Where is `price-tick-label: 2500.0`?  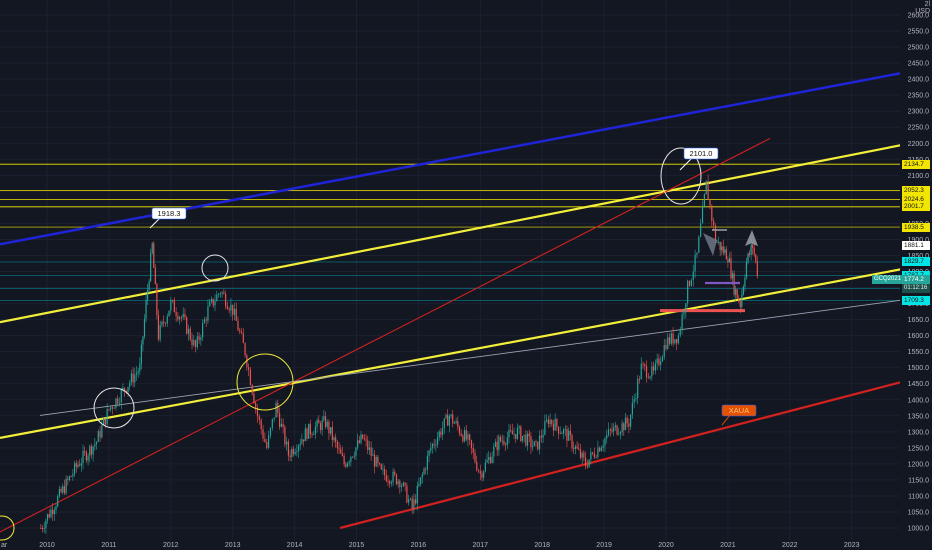
price-tick-label: 2500.0 is located at coordinates (919, 48).